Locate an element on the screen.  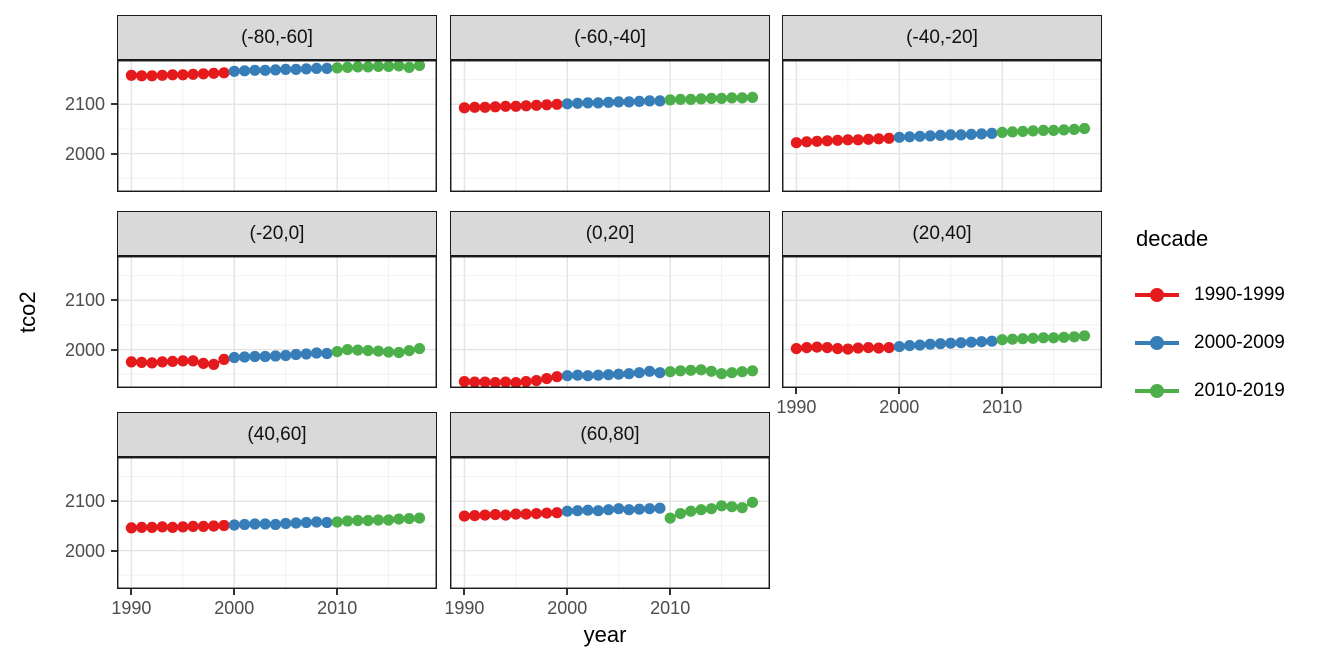
legend-entries: 1990-1999 2000-2009 2010-2019 is located at coordinates (1209, 343).